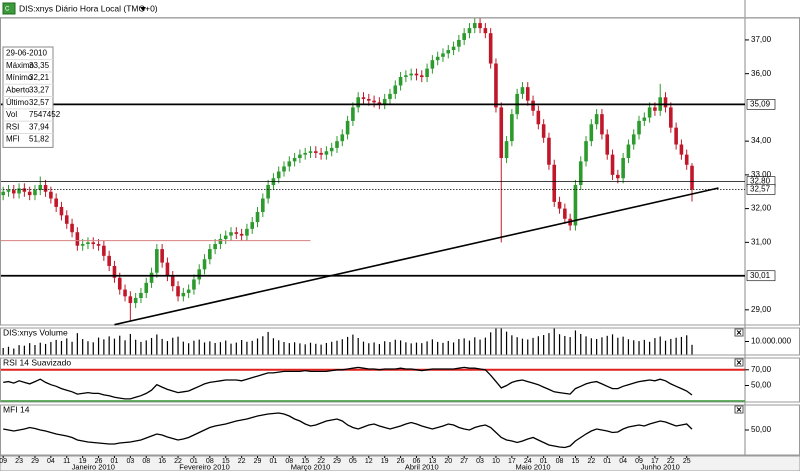 The height and width of the screenshot is (471, 800). What do you see at coordinates (761, 369) in the screenshot?
I see `y-tick-label: 70,00` at bounding box center [761, 369].